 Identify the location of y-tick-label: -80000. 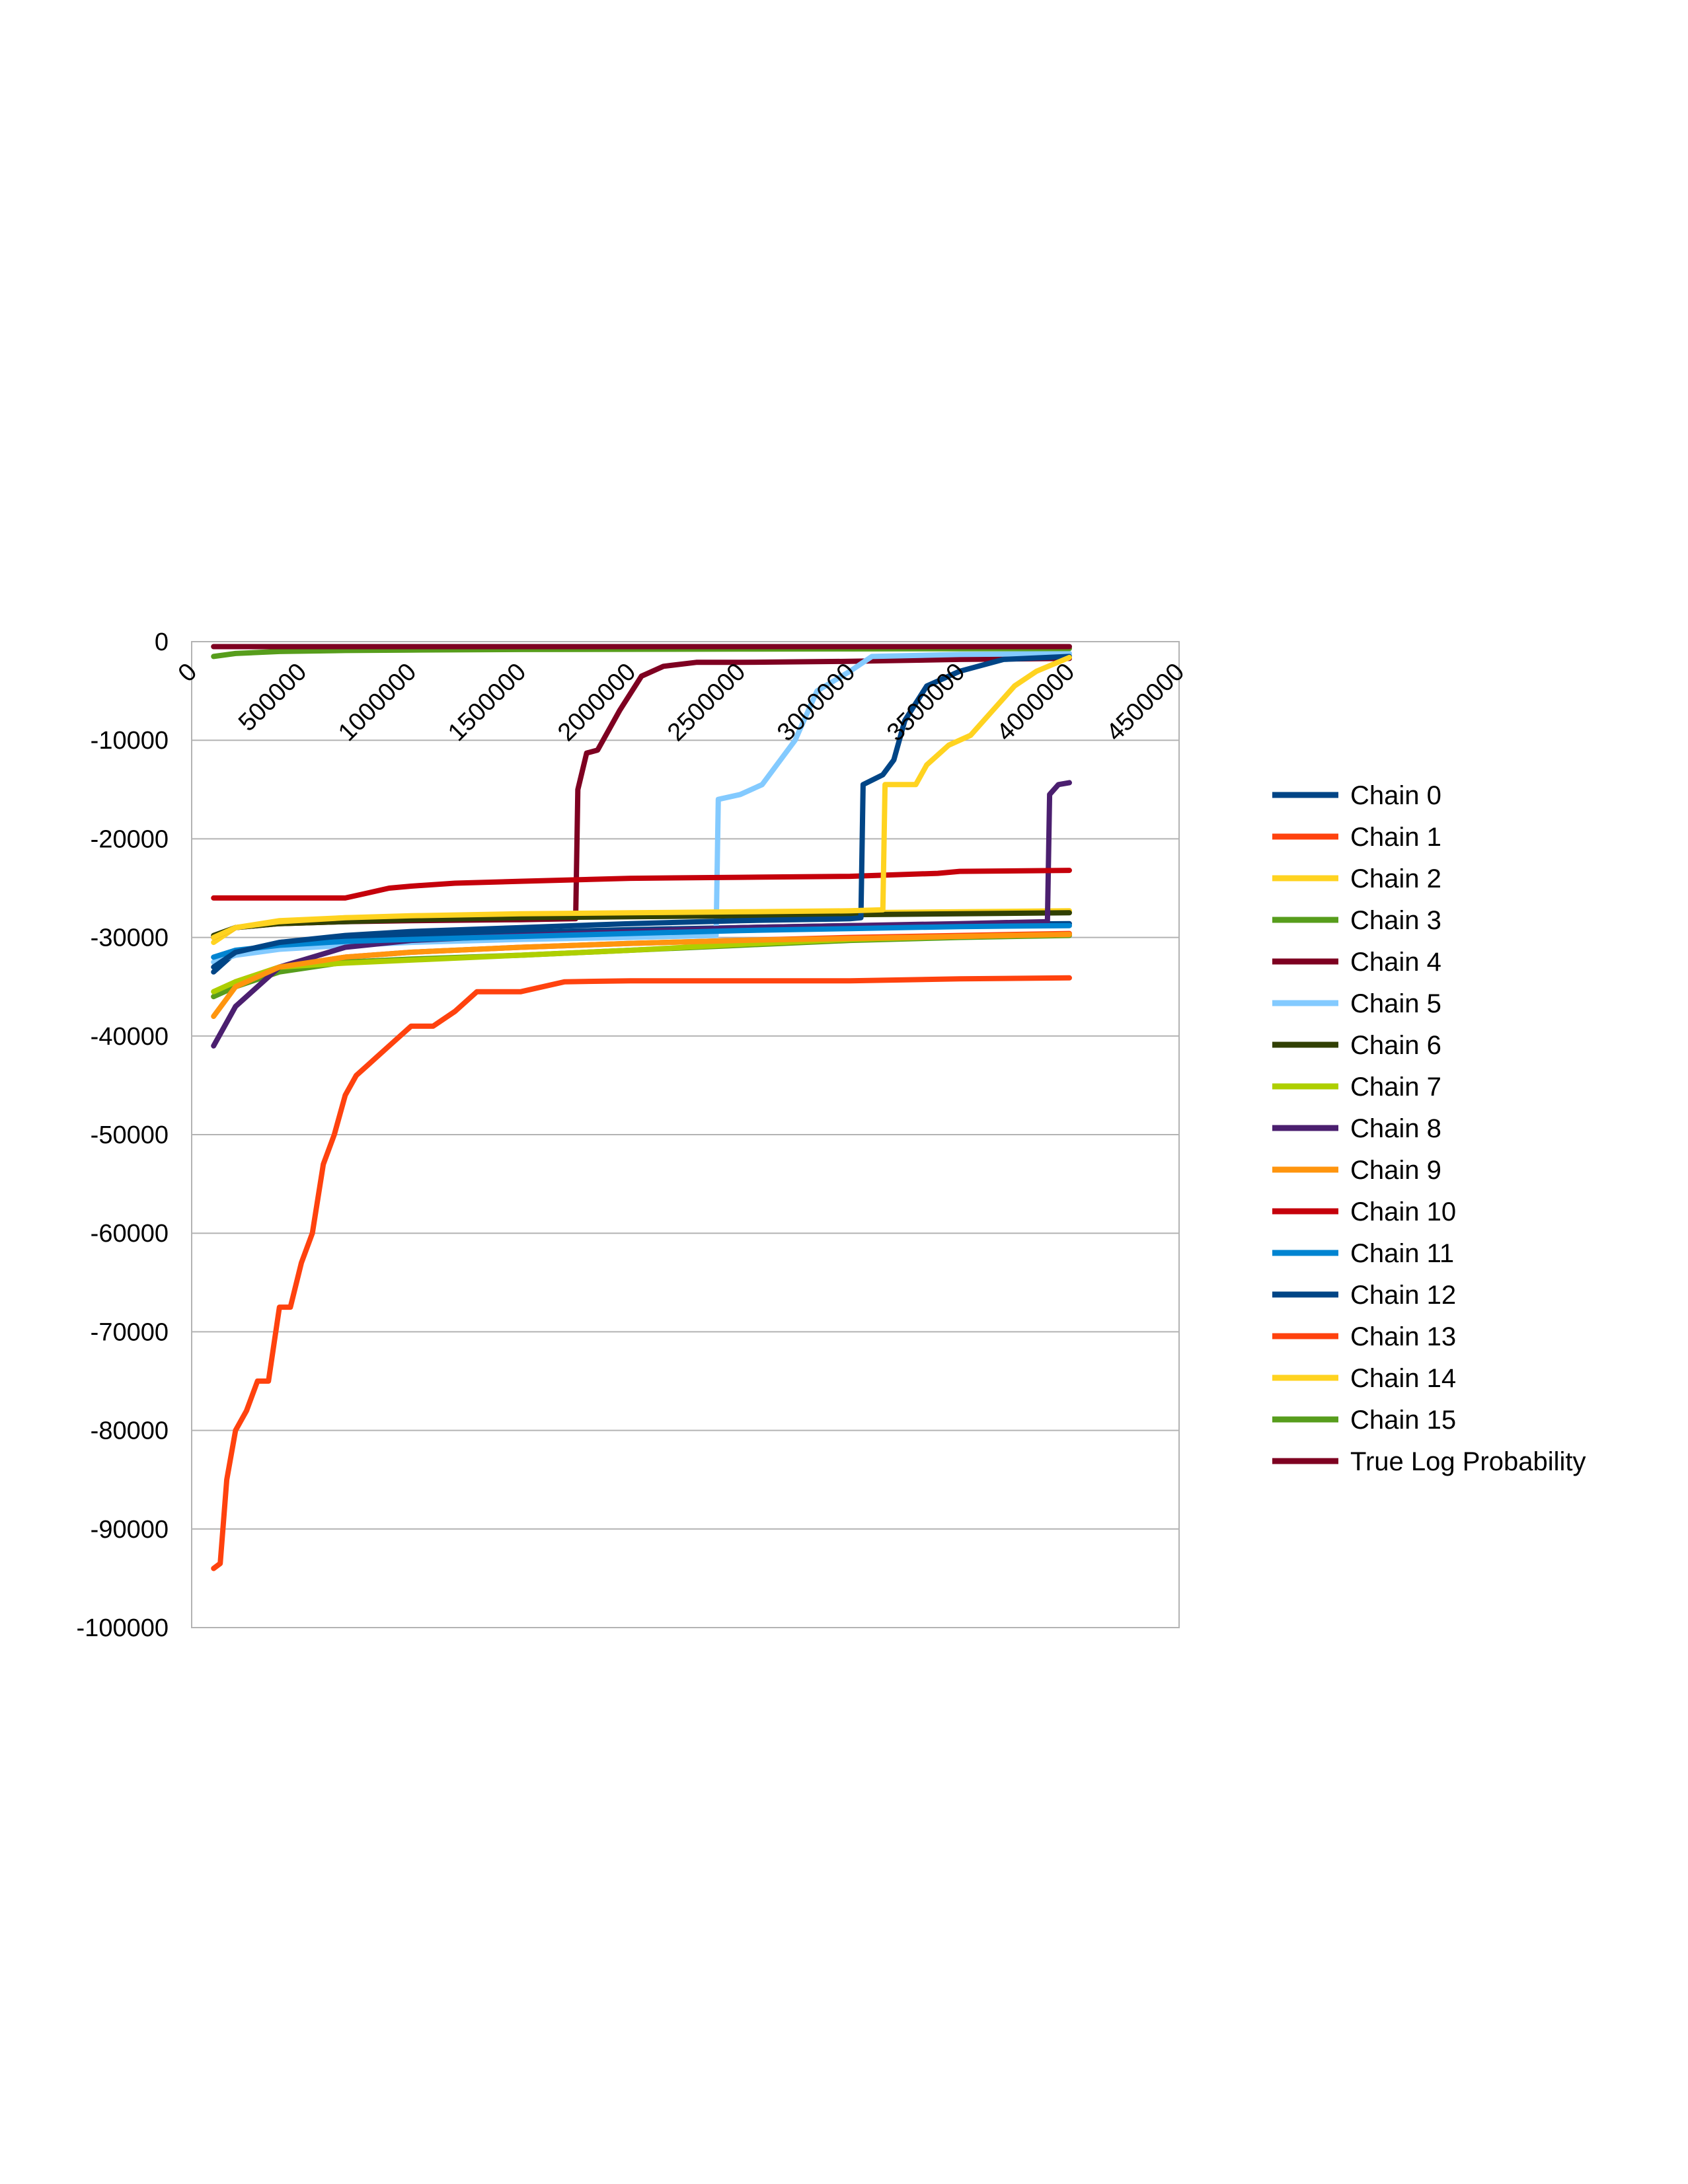
(130, 1431).